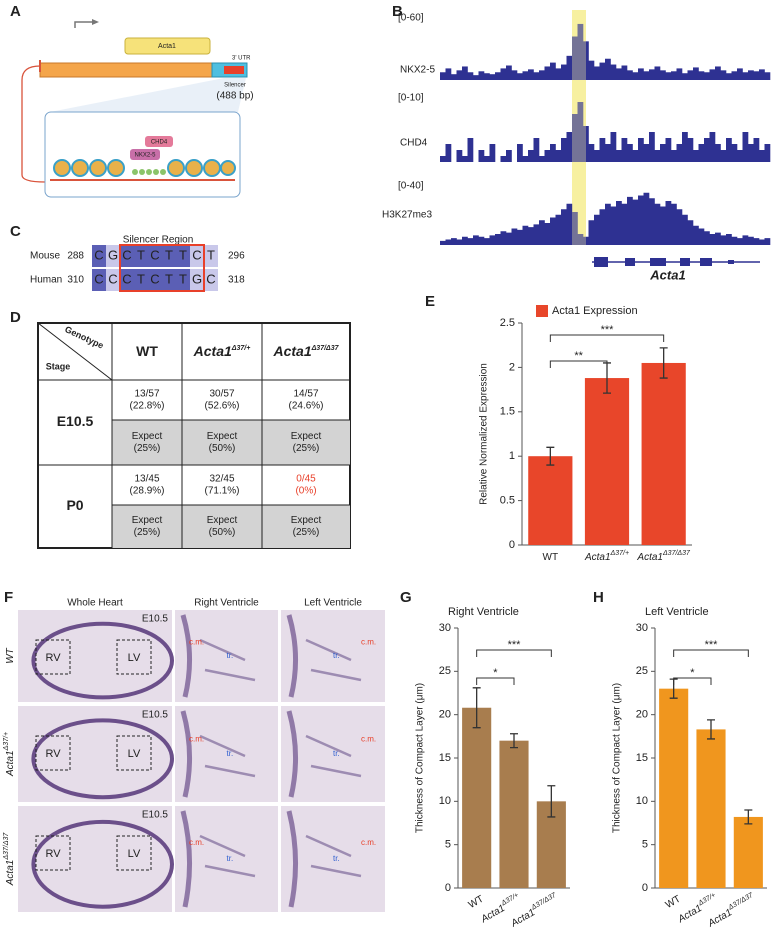 This screenshot has height=932, width=773. I want to click on corner-diagonal, so click(75, 351).